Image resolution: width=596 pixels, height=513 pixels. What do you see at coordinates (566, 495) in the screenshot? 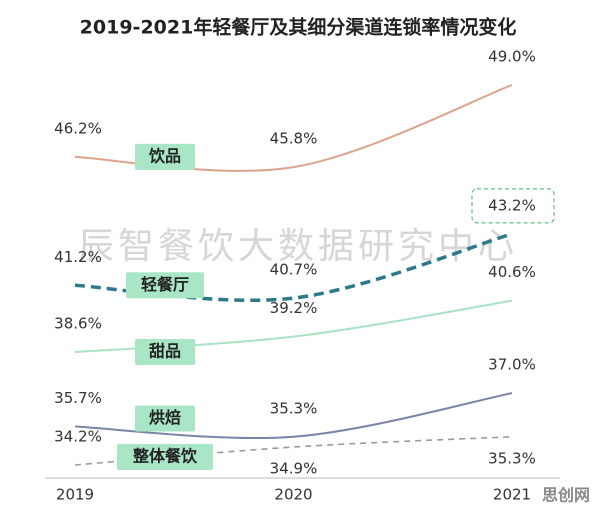
I see `corner-mark: 思创网` at bounding box center [566, 495].